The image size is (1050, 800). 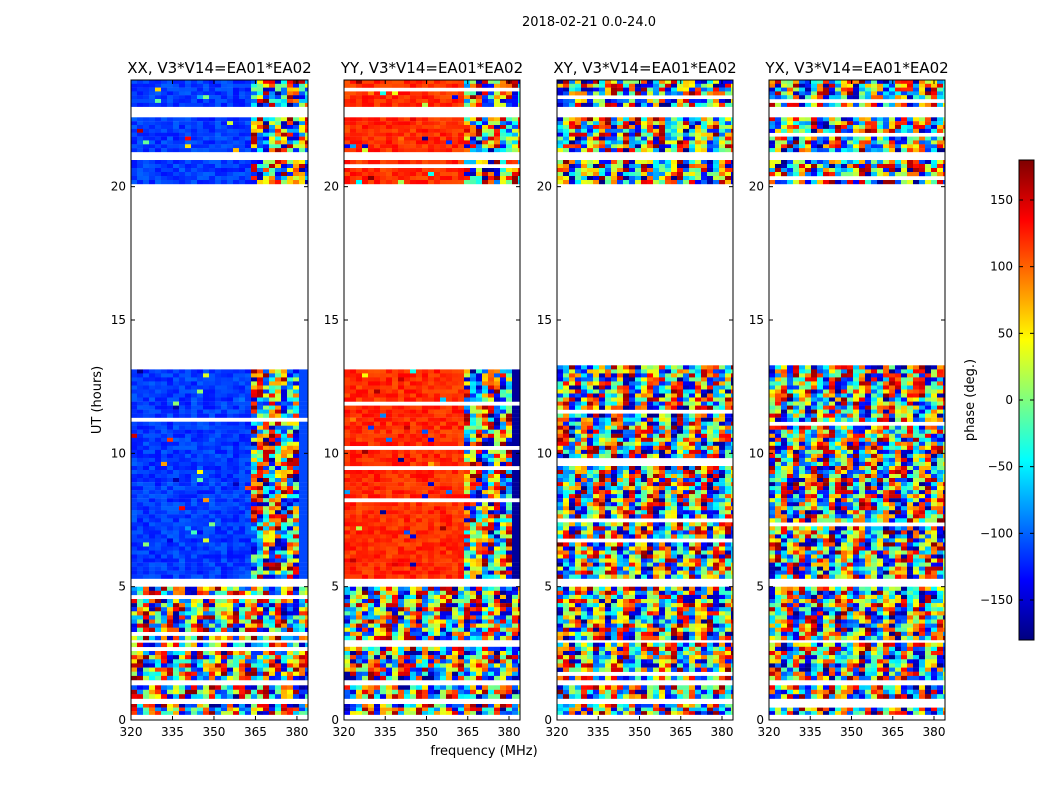 I want to click on colorbar: −150 −100 −50 0 50 100 150, so click(x=1007, y=400).